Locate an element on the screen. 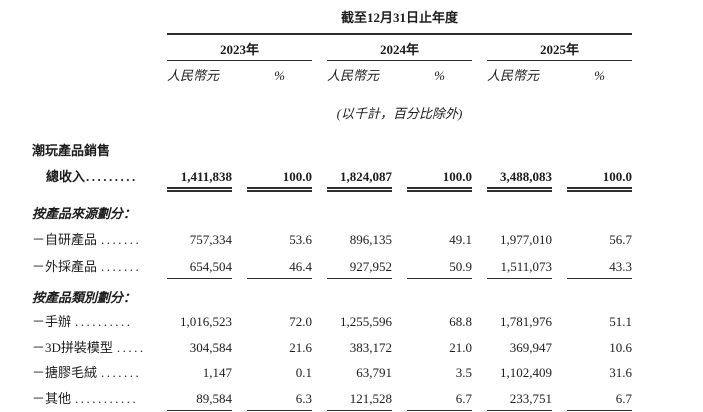 This screenshot has width=703, height=412. value-2023-rmb: 1,147 is located at coordinates (217, 372).